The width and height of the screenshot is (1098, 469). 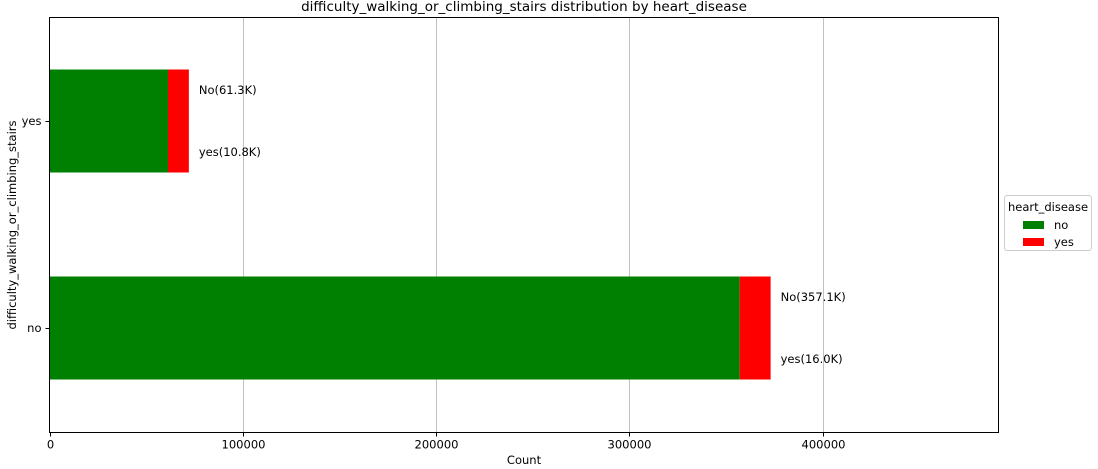 I want to click on legend-swatch-no, so click(x=1033, y=225).